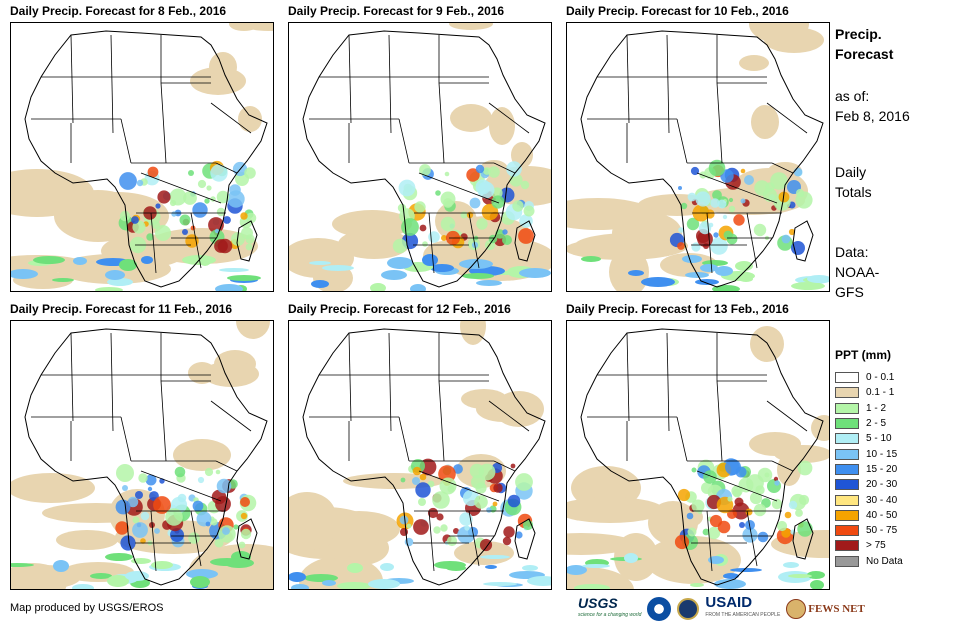 The height and width of the screenshot is (626, 967). I want to click on data-source-block: Data: NOAA- GFS, so click(857, 272).